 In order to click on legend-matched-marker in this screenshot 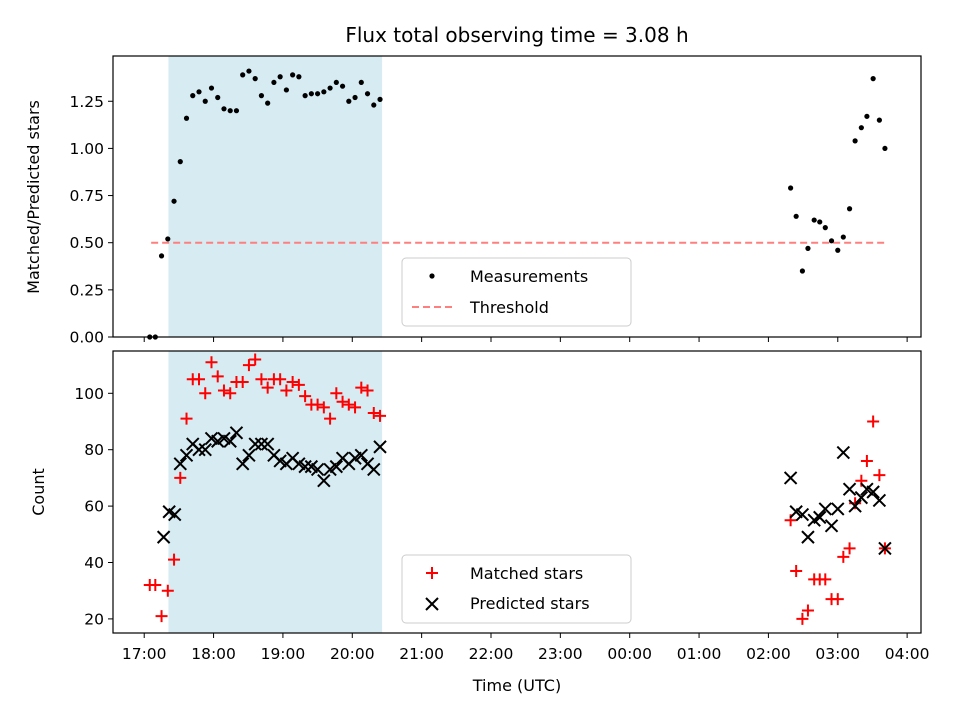, I will do `click(432, 573)`.